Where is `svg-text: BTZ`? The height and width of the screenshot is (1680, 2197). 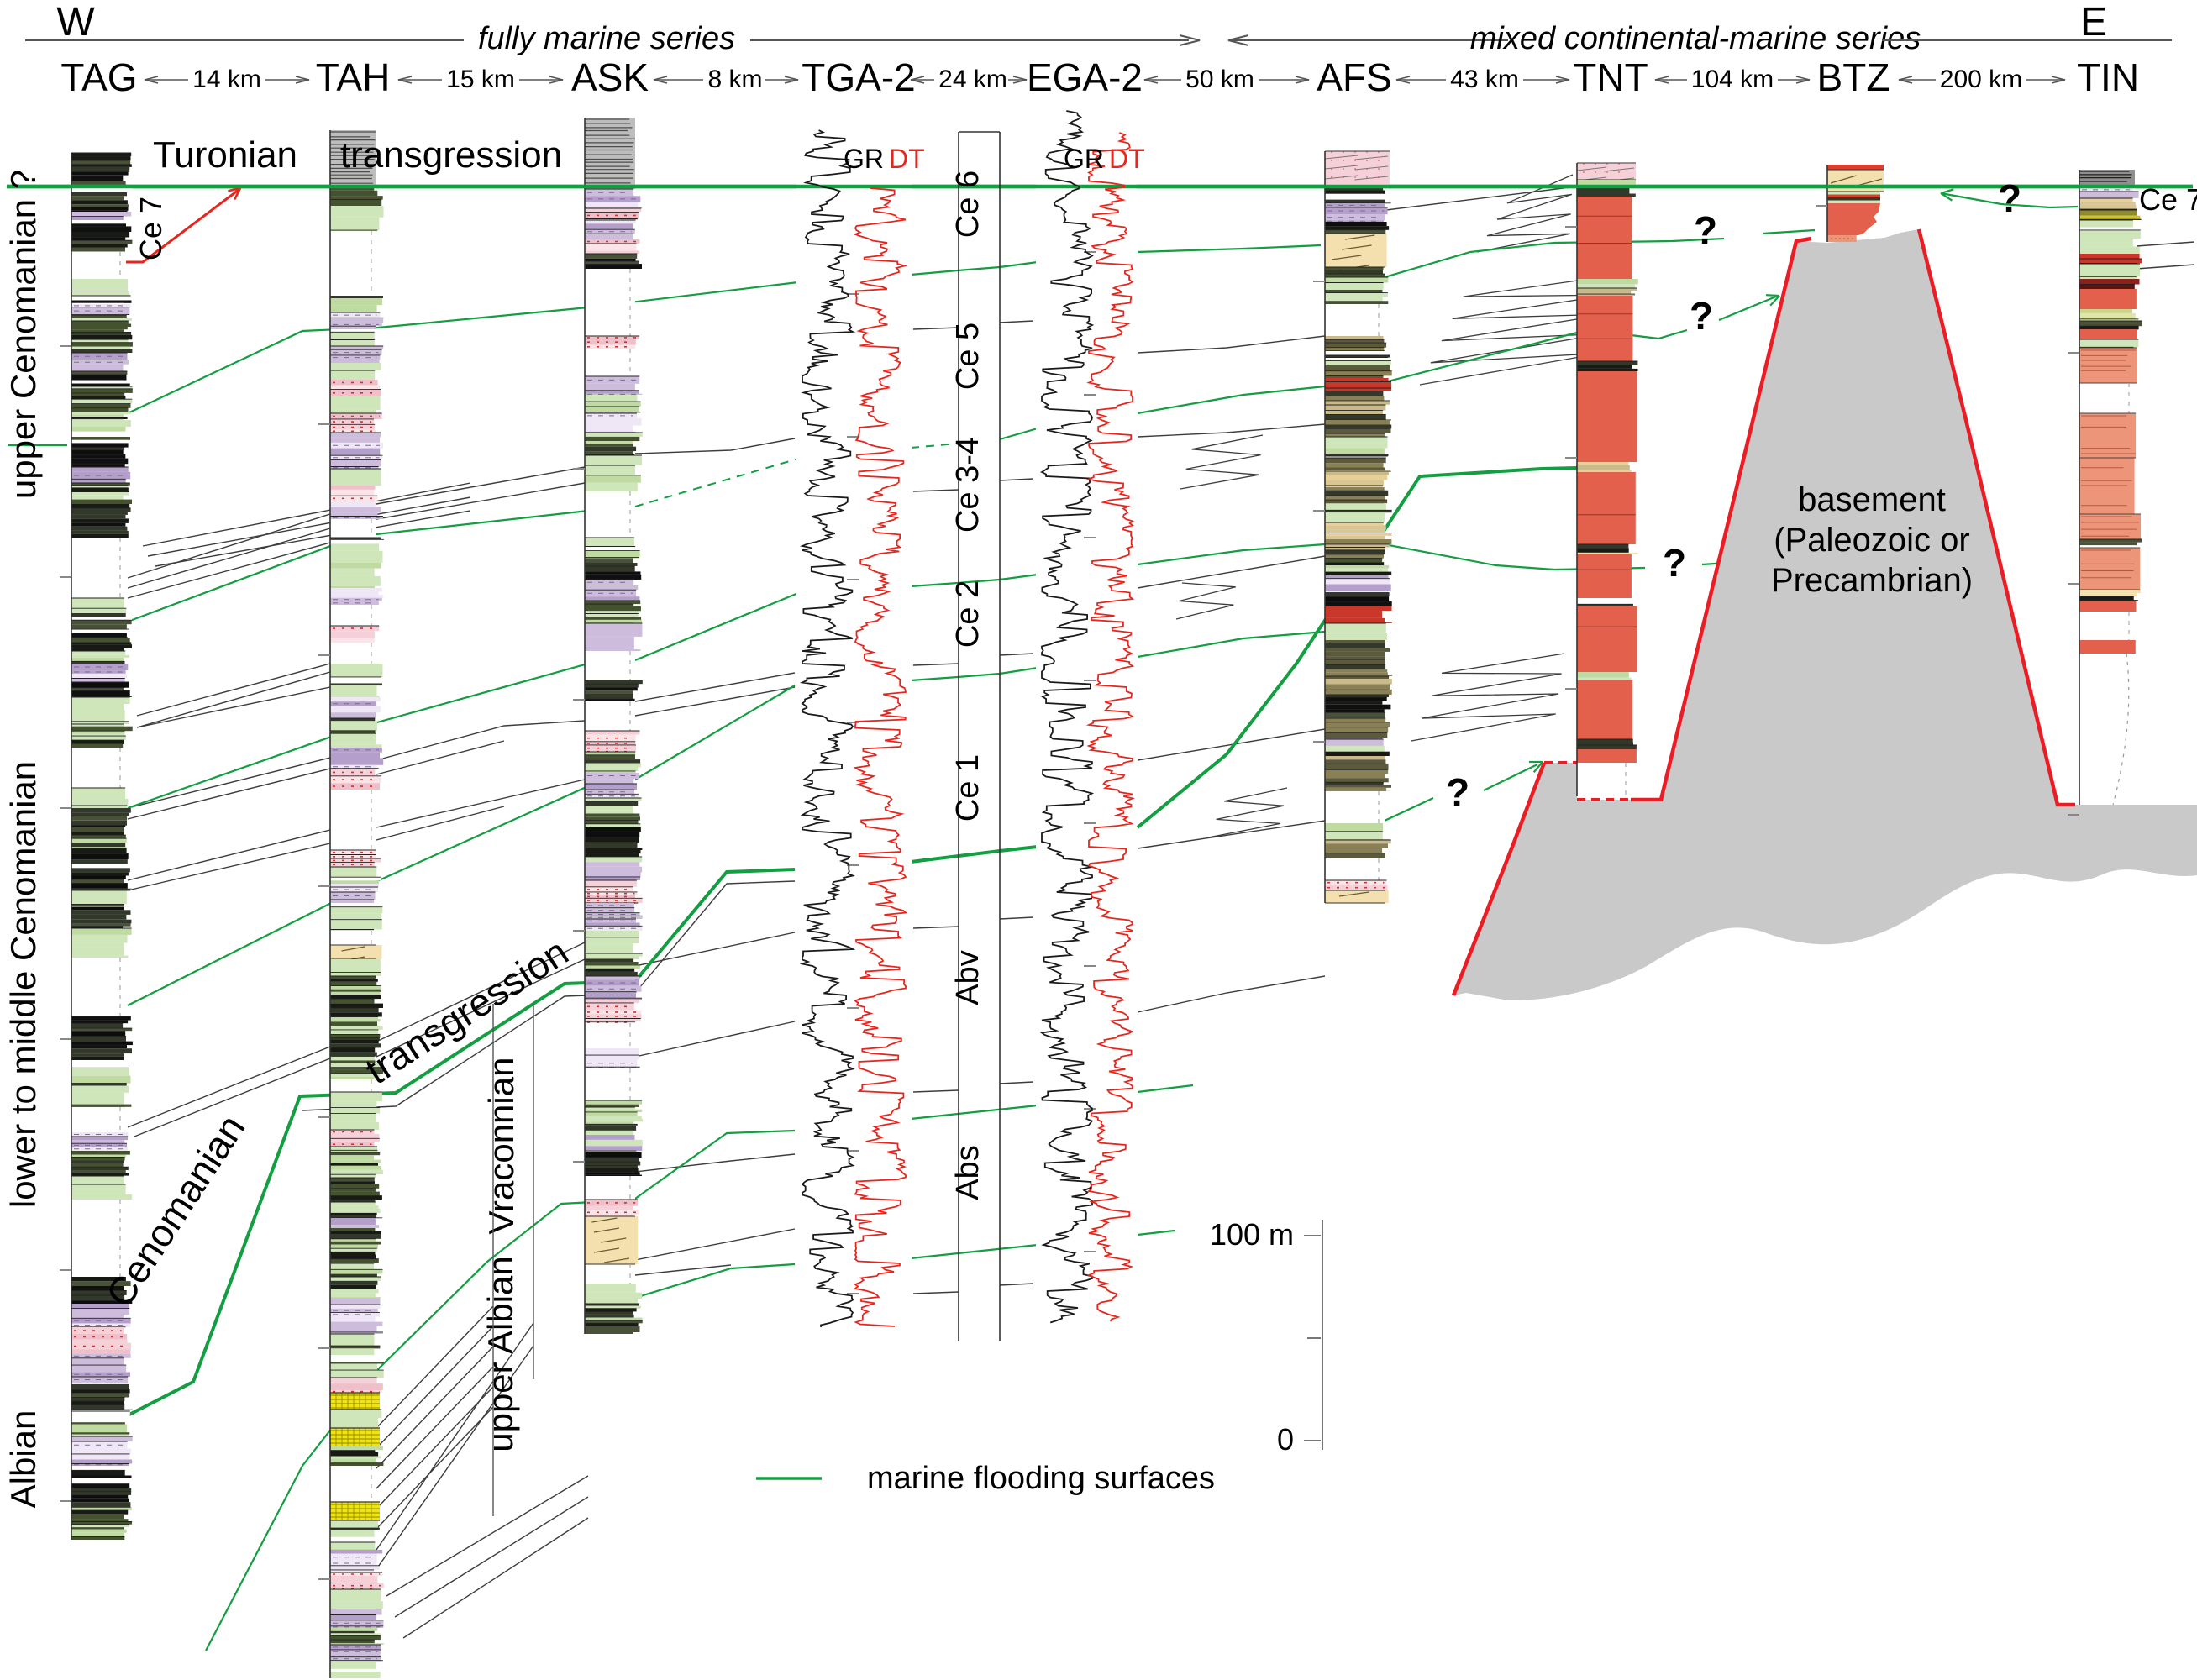 svg-text: BTZ is located at coordinates (1853, 77).